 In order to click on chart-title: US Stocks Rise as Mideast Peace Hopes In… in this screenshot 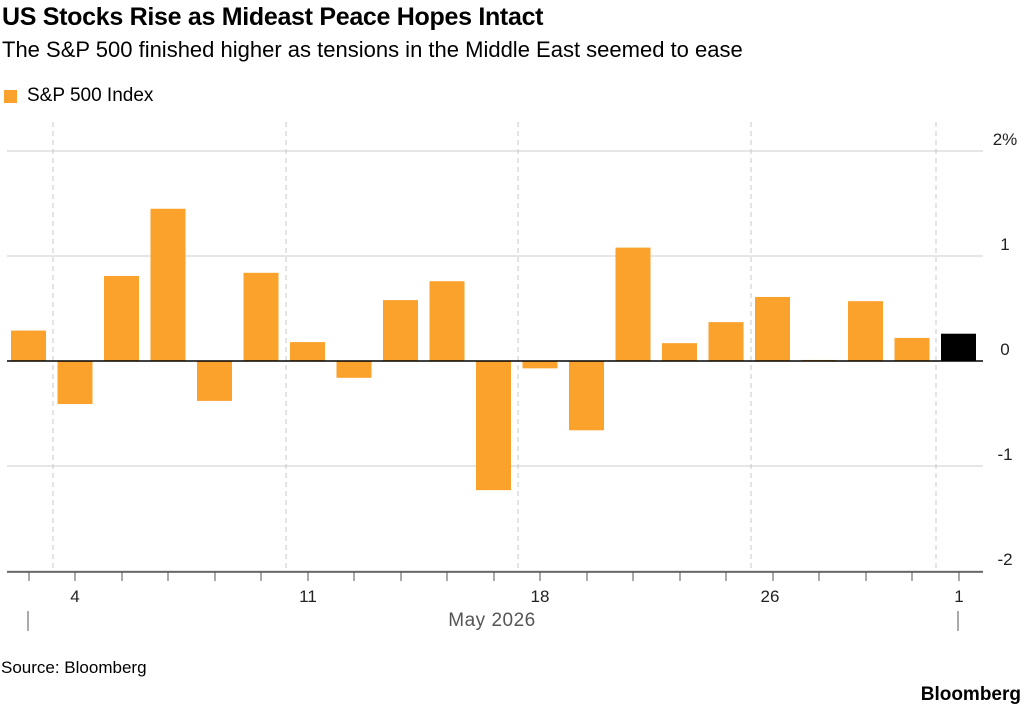, I will do `click(273, 17)`.